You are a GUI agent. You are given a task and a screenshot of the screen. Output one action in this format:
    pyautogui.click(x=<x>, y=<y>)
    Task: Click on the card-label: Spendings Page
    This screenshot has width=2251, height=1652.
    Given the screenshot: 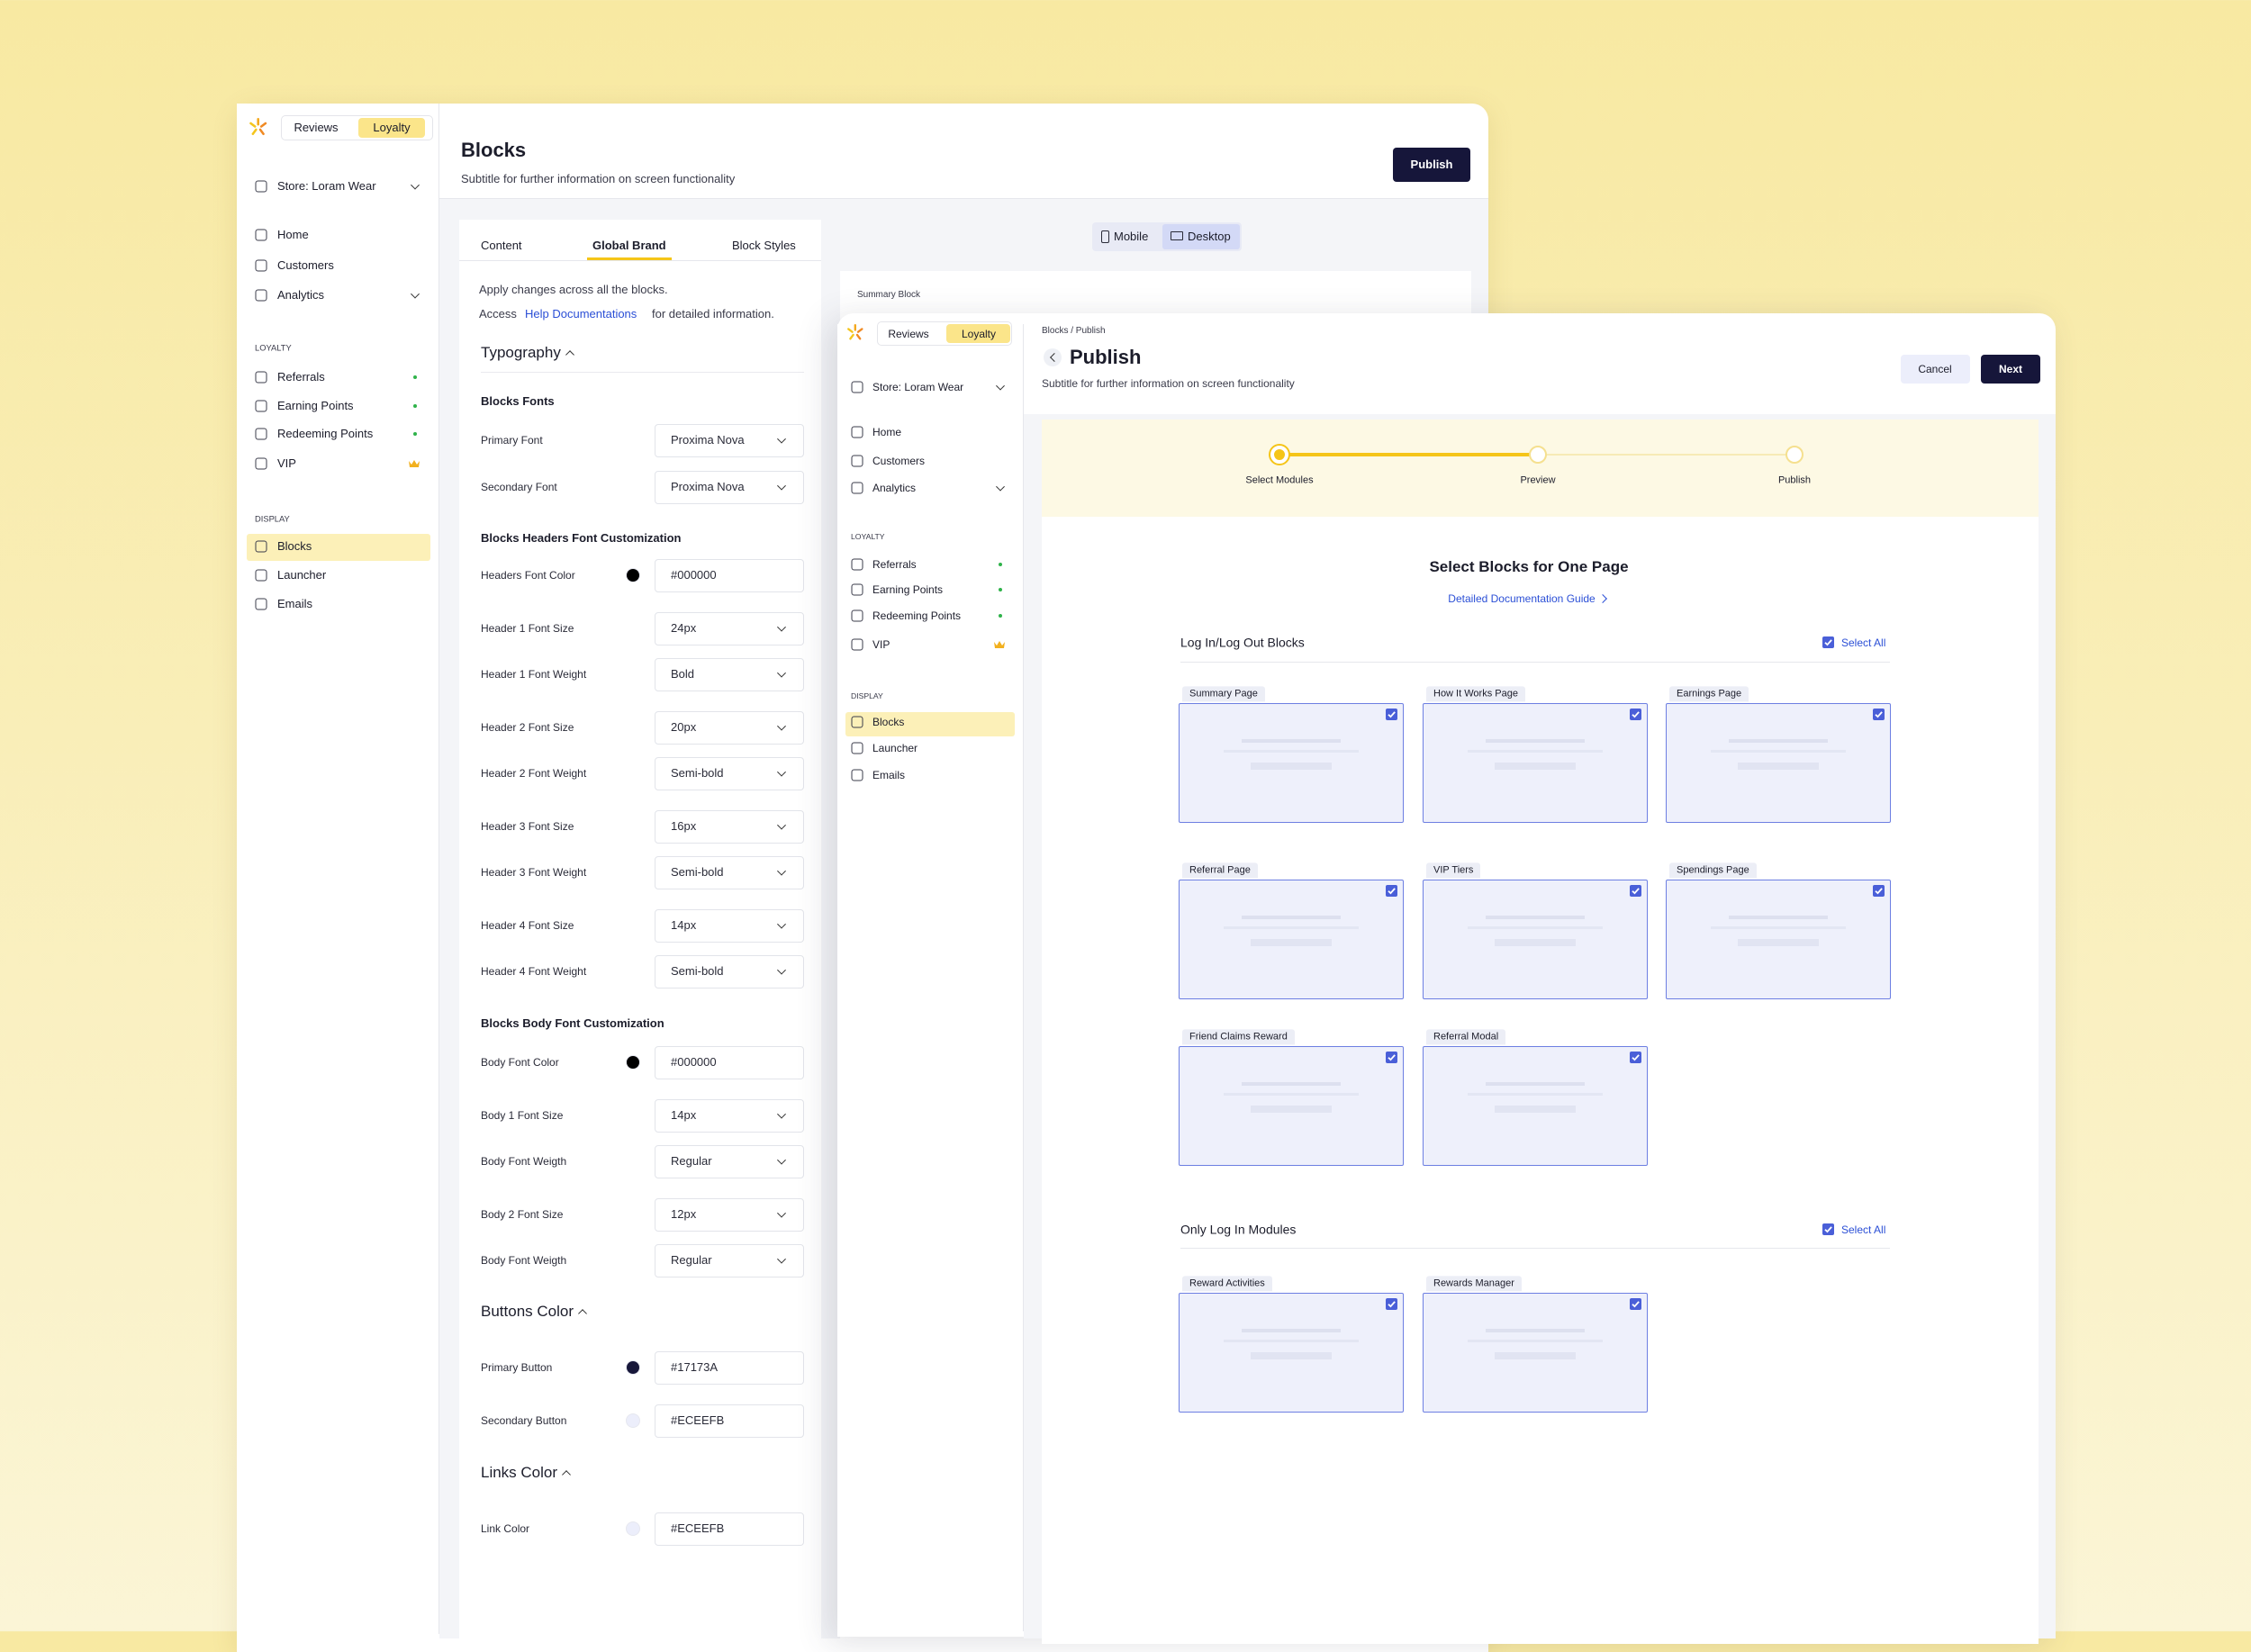 What is the action you would take?
    pyautogui.click(x=1713, y=870)
    